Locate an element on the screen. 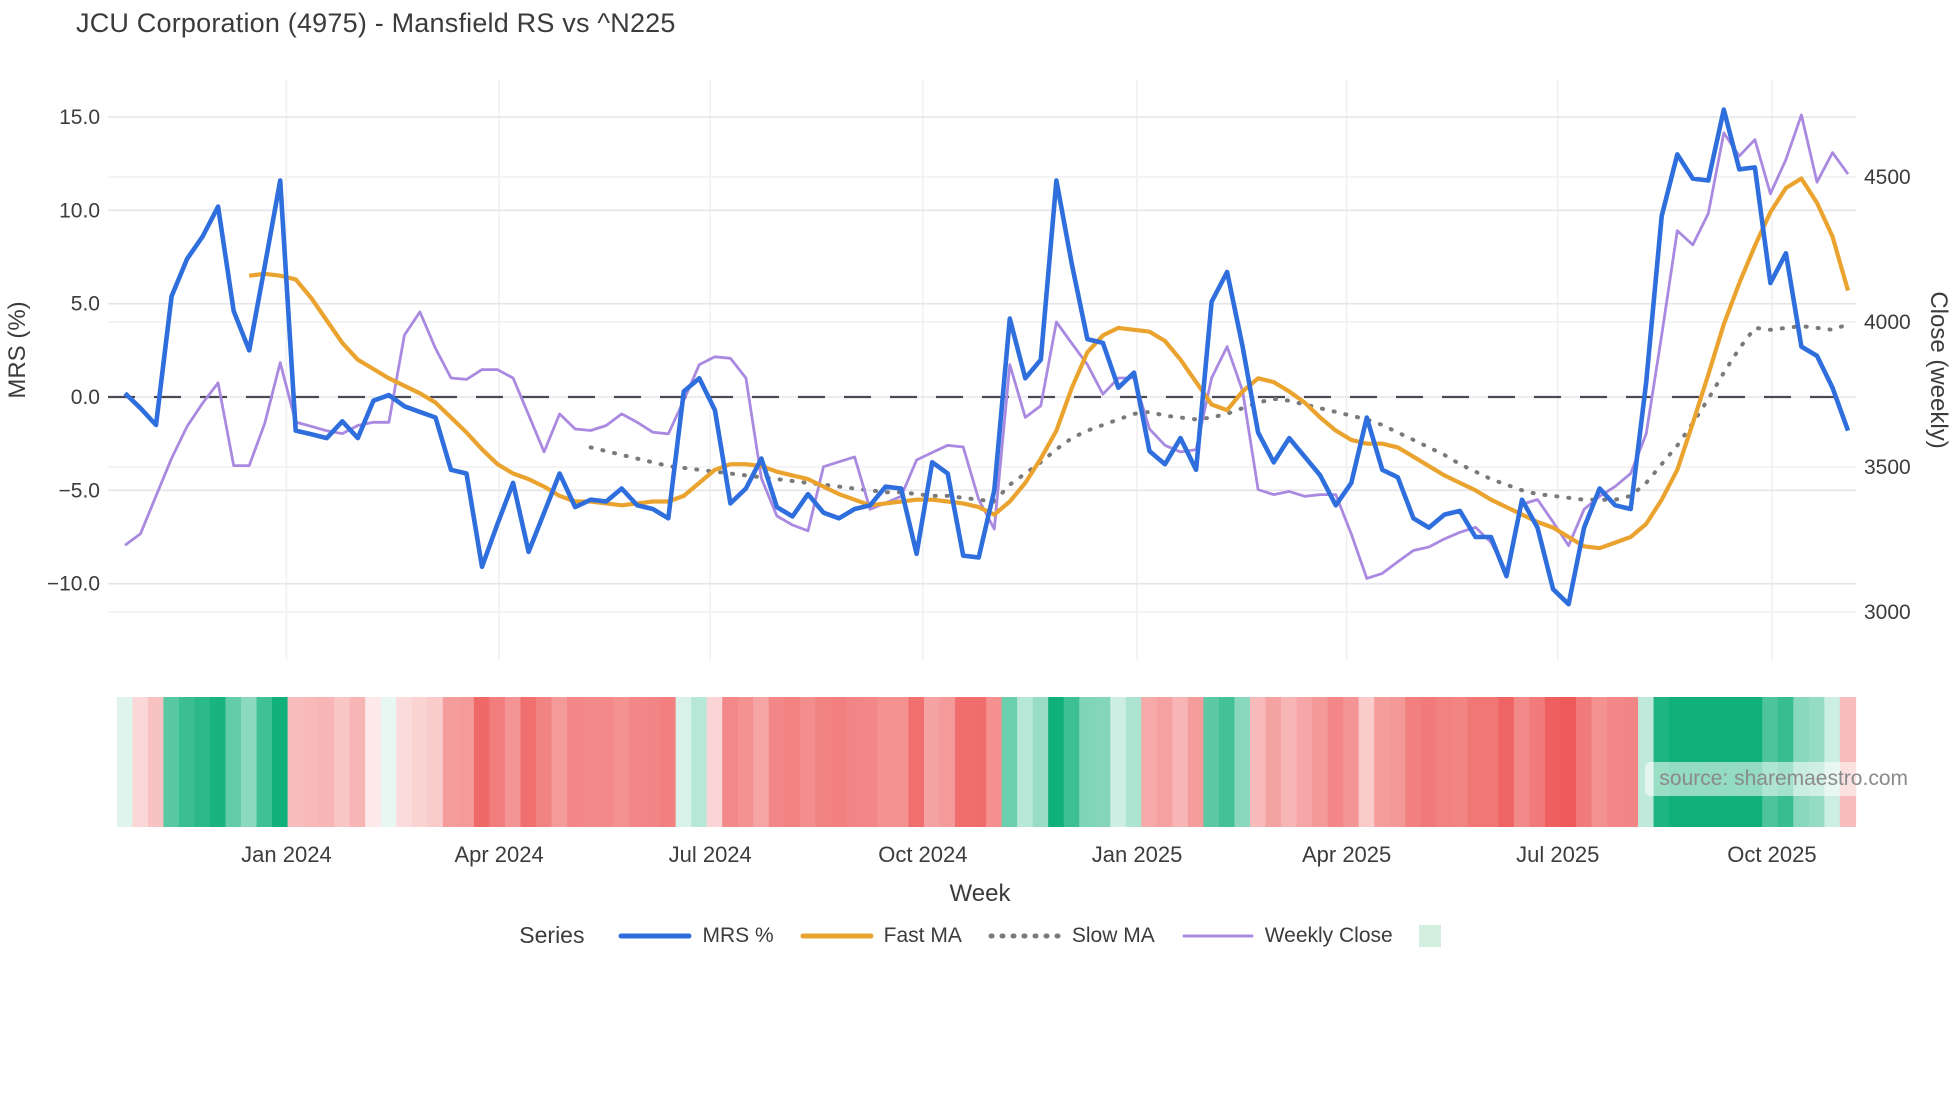  source-note: source: sharemaestro.com is located at coordinates (1783, 779).